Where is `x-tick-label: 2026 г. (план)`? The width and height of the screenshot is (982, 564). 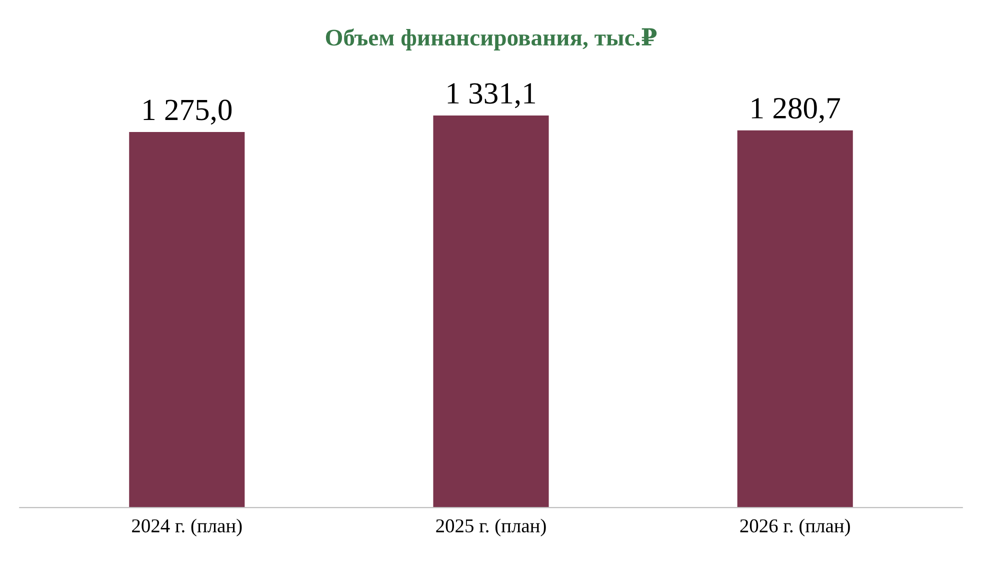 x-tick-label: 2026 г. (план) is located at coordinates (795, 527).